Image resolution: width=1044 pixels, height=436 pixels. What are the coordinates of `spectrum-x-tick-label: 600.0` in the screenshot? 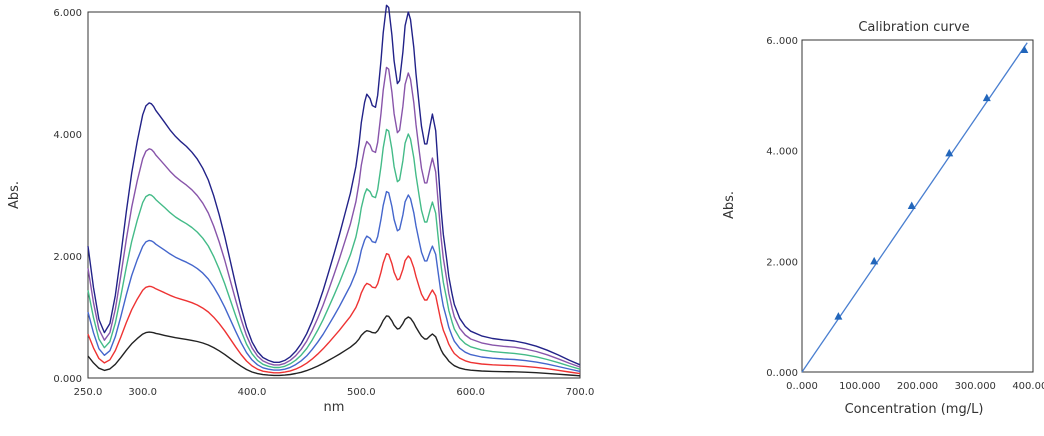 It's located at (470, 392).